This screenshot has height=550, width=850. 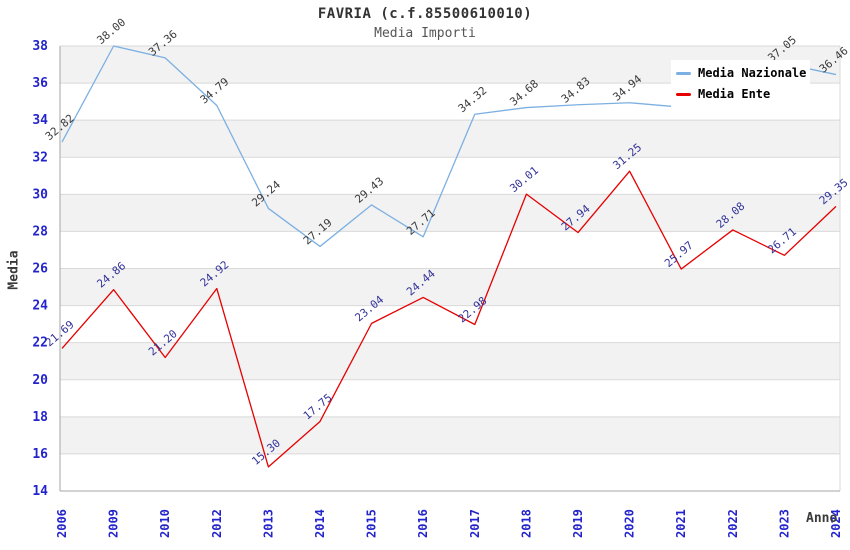 I want to click on data-point-label-media-nazionale: 34.32, so click(x=473, y=99).